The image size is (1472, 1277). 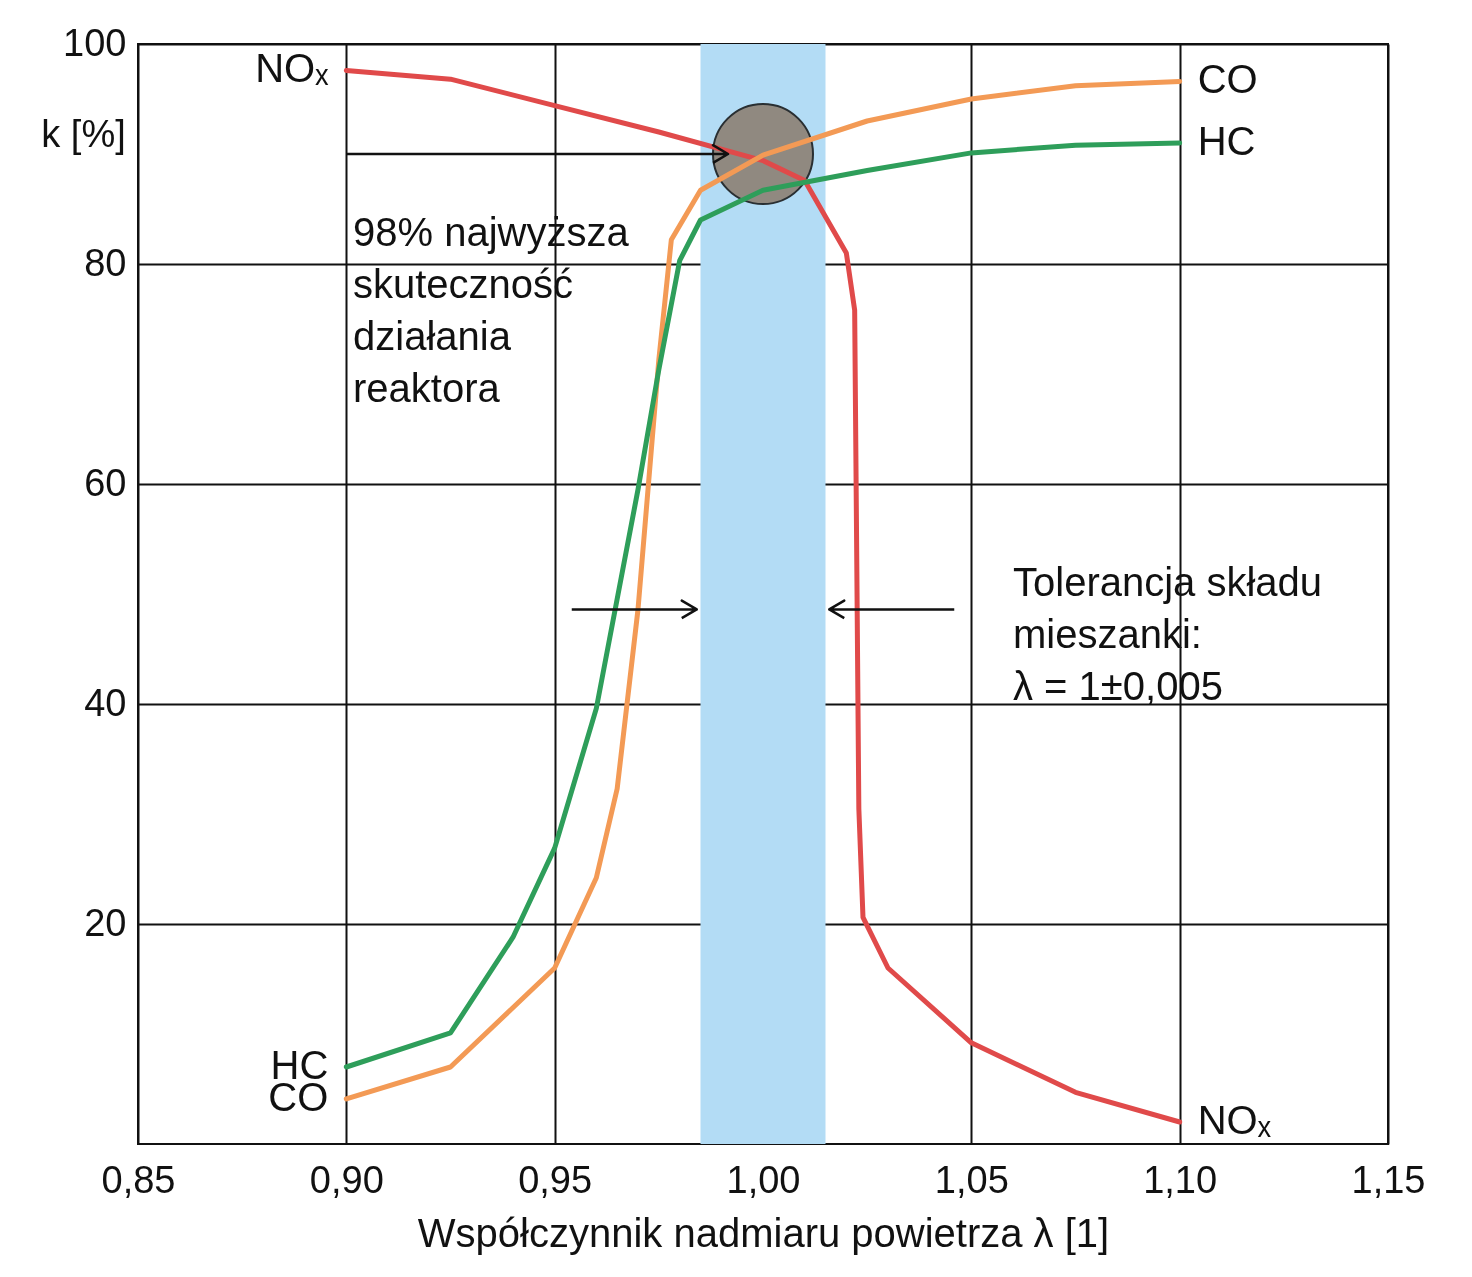 I want to click on text: HC, so click(x=1226, y=141).